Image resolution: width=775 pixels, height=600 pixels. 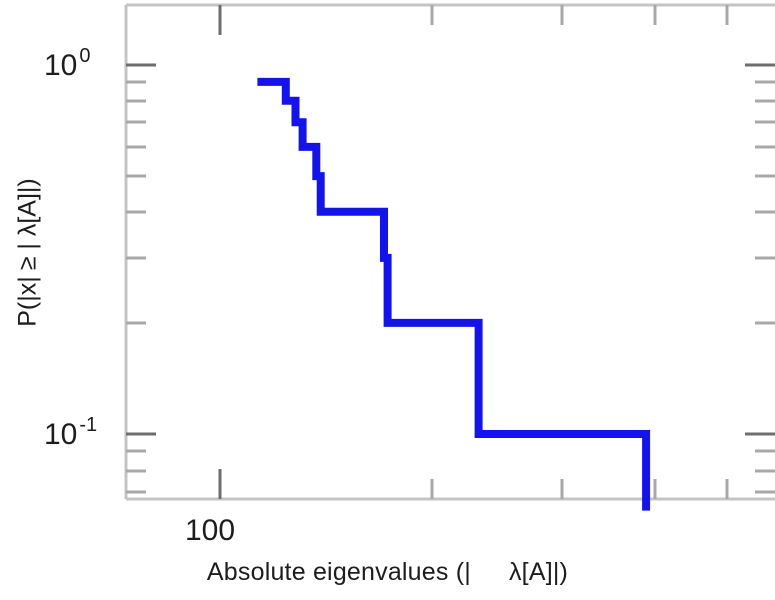 What do you see at coordinates (67, 63) in the screenshot?
I see `y-axis-tick-label-1e0: 10 0` at bounding box center [67, 63].